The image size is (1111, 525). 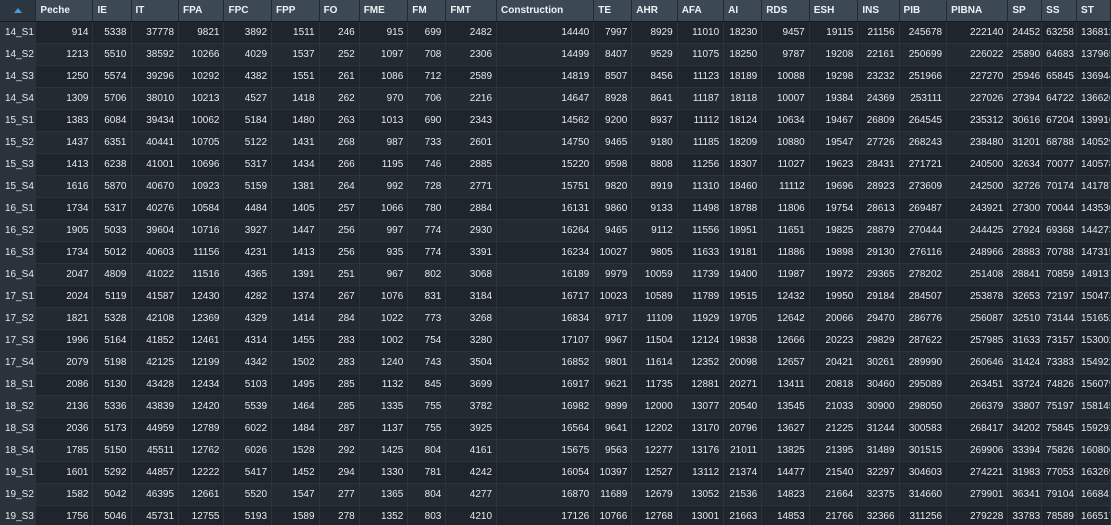 I want to click on column-header: FM, so click(x=427, y=11).